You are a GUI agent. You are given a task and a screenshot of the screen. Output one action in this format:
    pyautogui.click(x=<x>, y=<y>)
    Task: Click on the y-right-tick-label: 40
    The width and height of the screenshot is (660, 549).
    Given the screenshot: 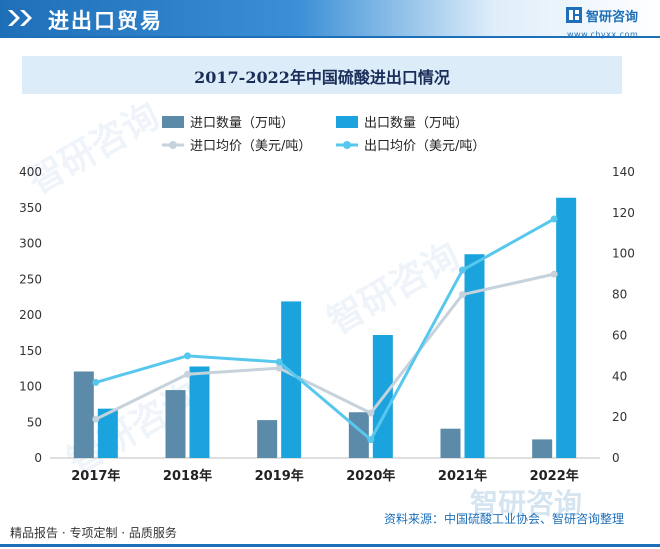 What is the action you would take?
    pyautogui.click(x=619, y=376)
    